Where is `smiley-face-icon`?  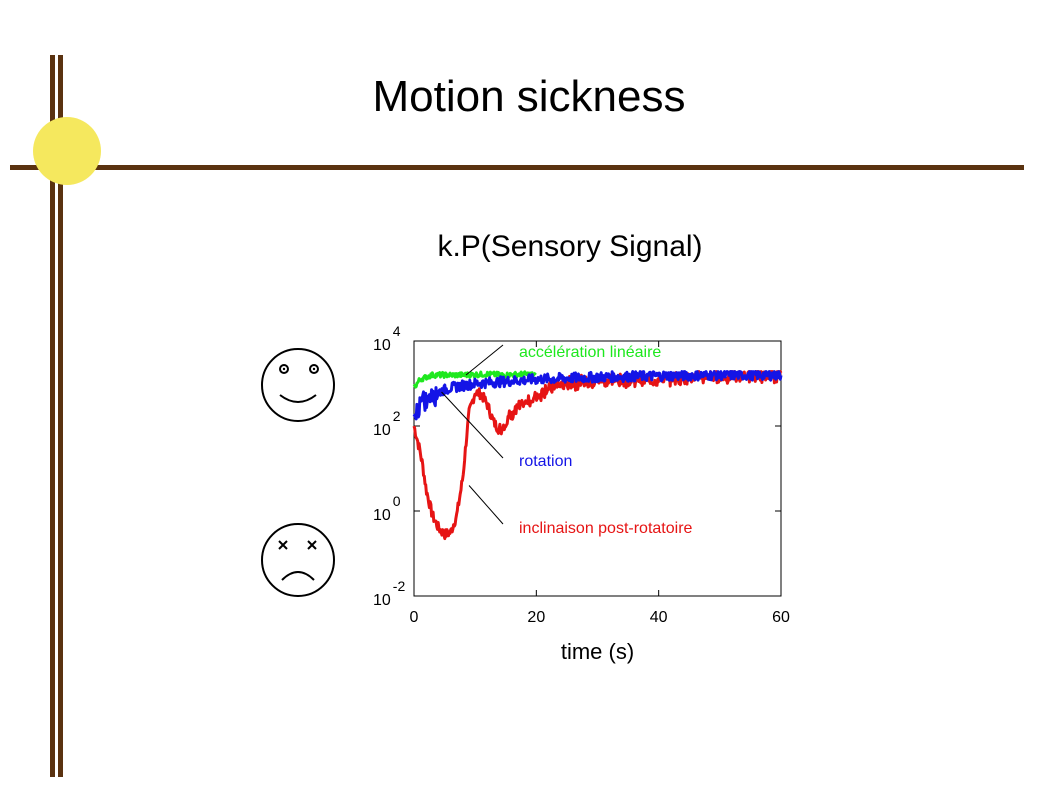 smiley-face-icon is located at coordinates (298, 385).